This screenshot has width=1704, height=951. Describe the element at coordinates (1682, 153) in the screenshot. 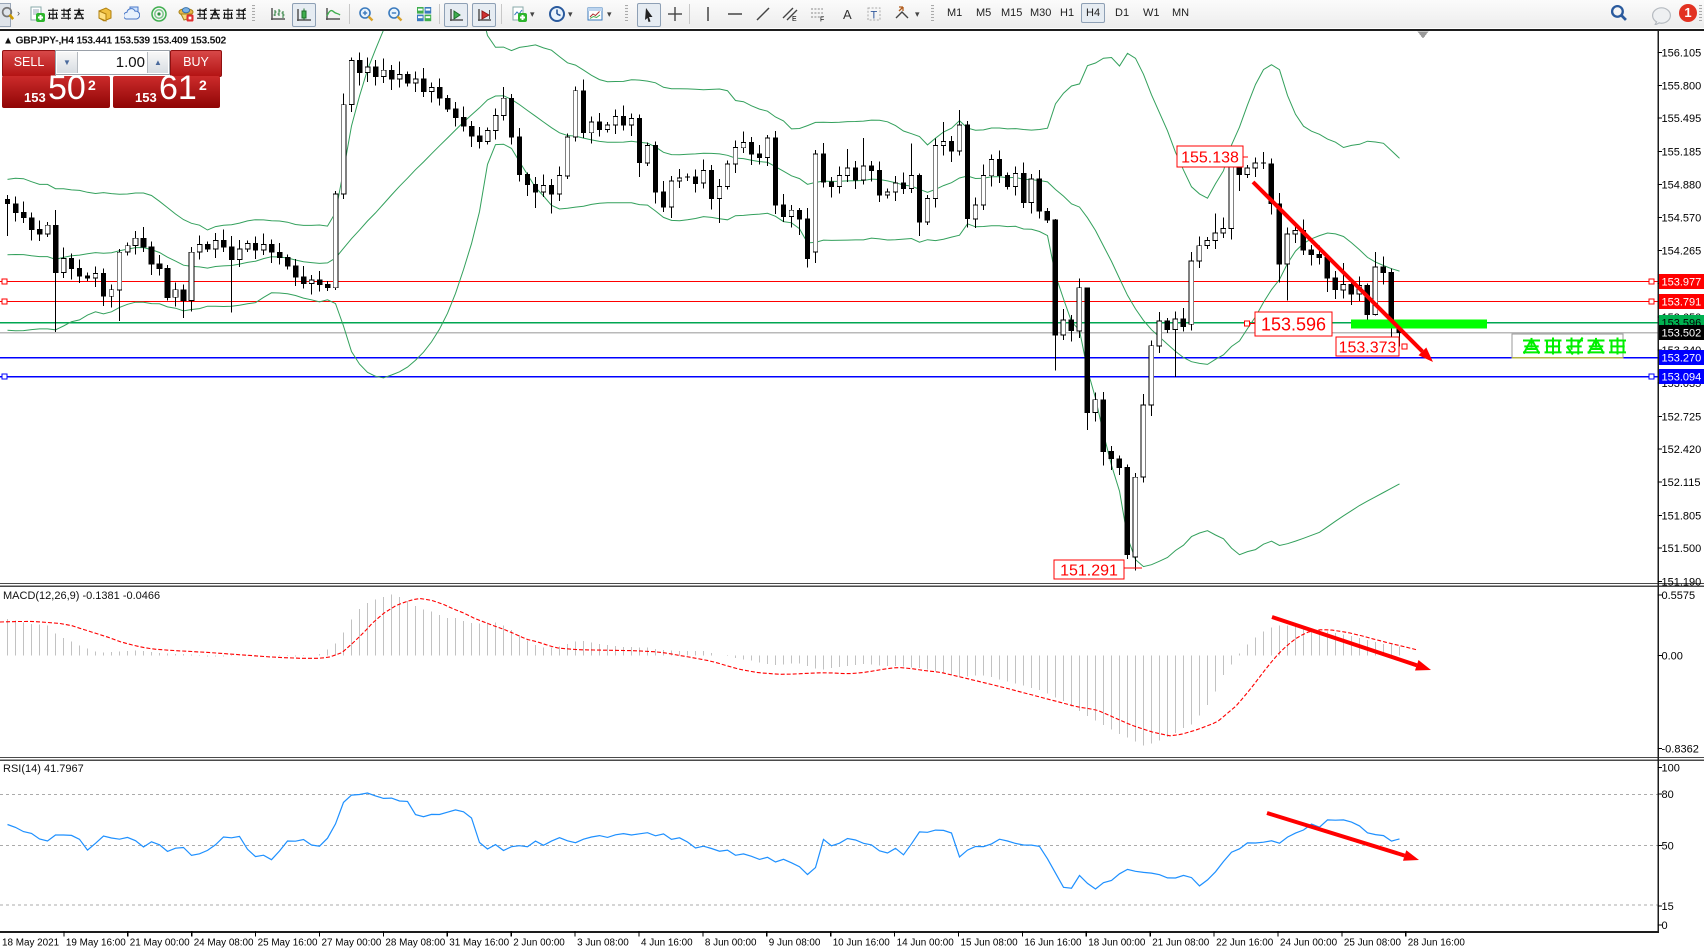

I see `svg-text: 155.185` at that location.